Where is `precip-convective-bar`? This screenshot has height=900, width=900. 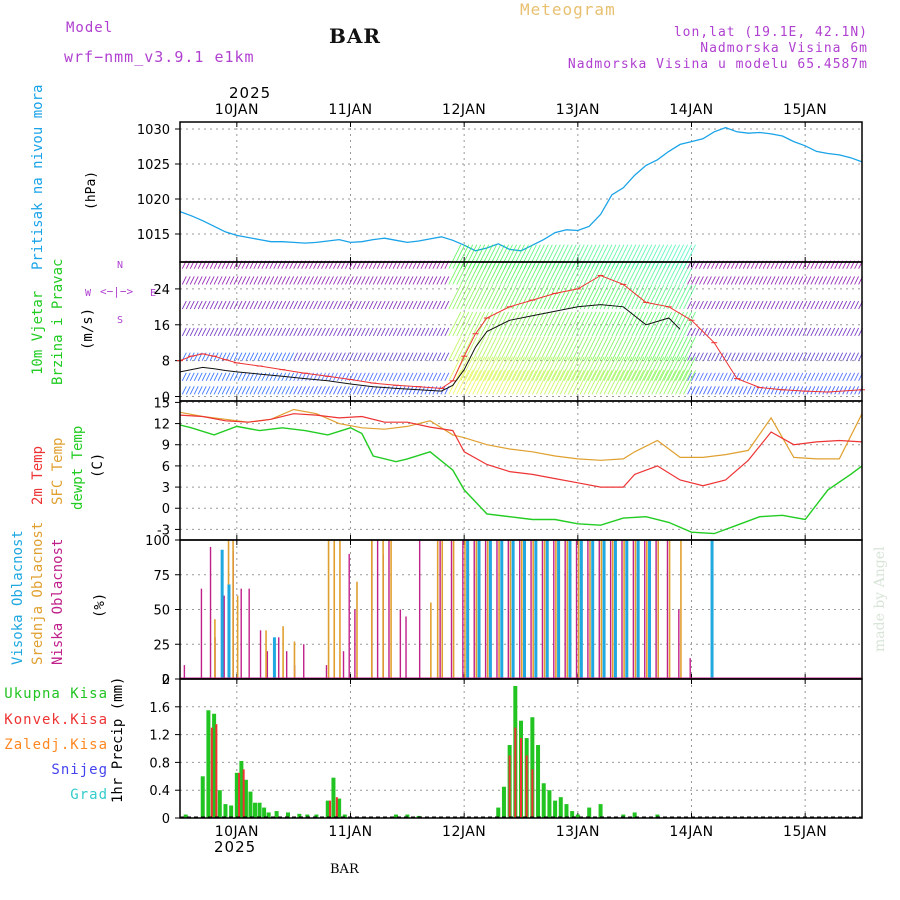
precip-convective-bar is located at coordinates (243, 793).